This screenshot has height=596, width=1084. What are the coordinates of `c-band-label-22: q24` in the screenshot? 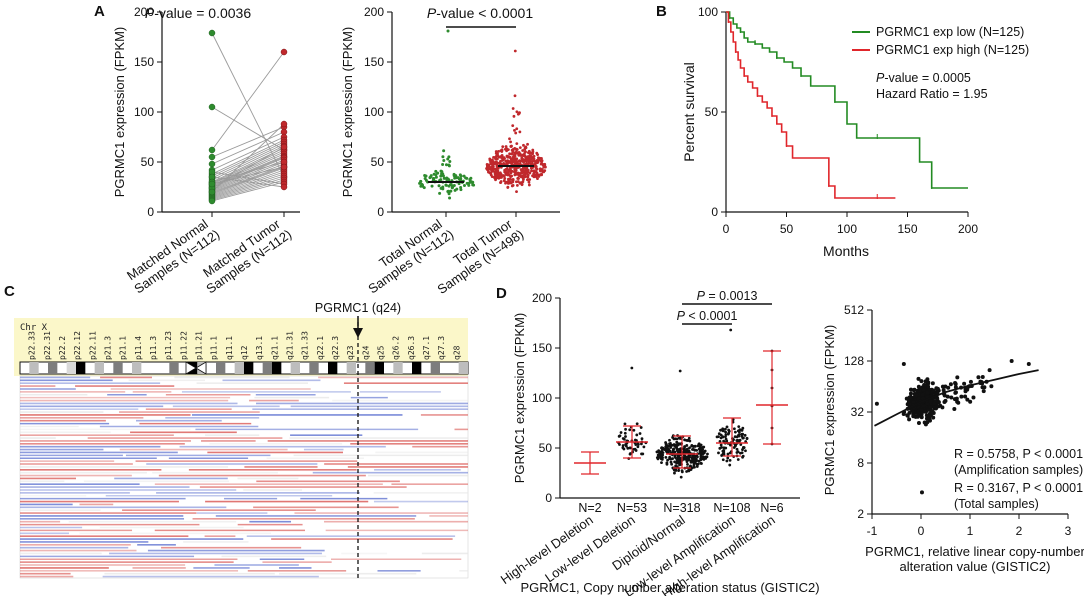 It's located at (365, 352).